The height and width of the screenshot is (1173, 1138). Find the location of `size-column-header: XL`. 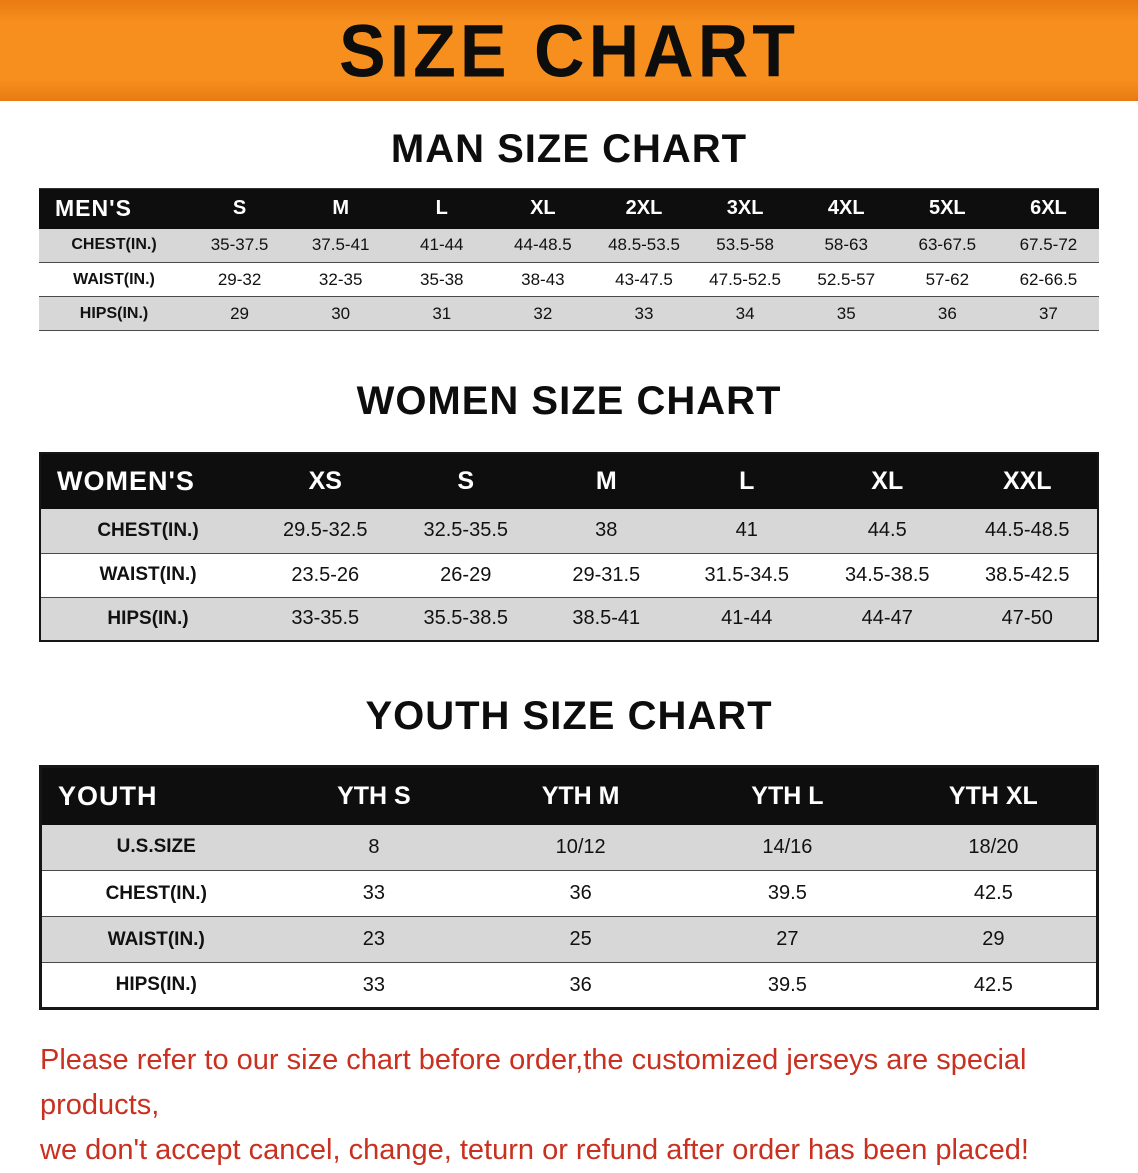

size-column-header: XL is located at coordinates (543, 208).